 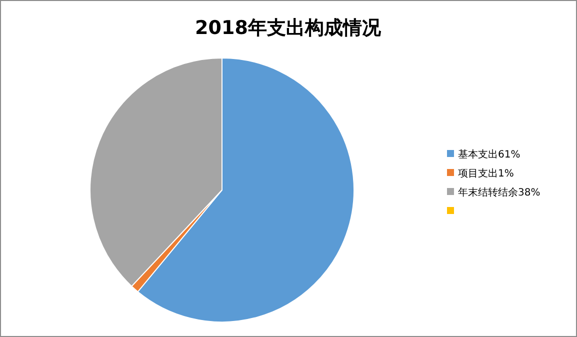 I want to click on legend-label: 项目支出1%, so click(x=486, y=174).